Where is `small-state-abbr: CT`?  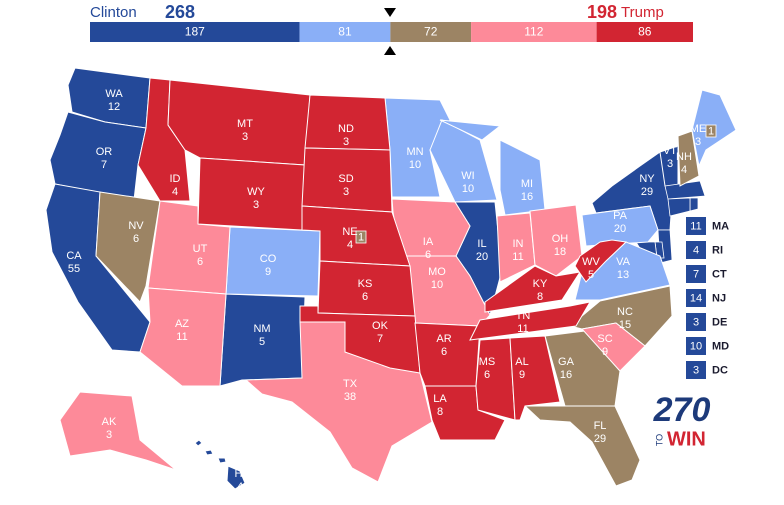
small-state-abbr: CT is located at coordinates (719, 274).